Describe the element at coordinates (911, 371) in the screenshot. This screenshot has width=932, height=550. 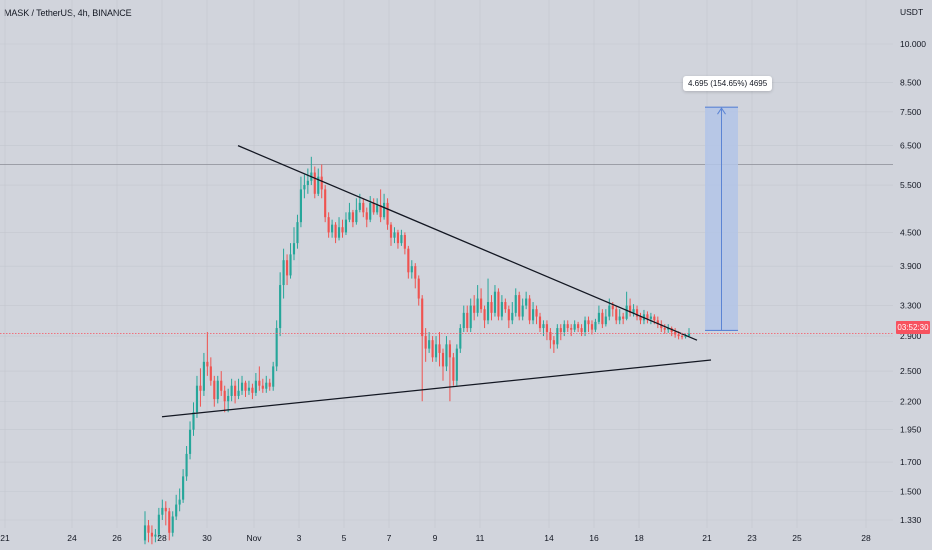
I see `y-tick-label: 2.500` at that location.